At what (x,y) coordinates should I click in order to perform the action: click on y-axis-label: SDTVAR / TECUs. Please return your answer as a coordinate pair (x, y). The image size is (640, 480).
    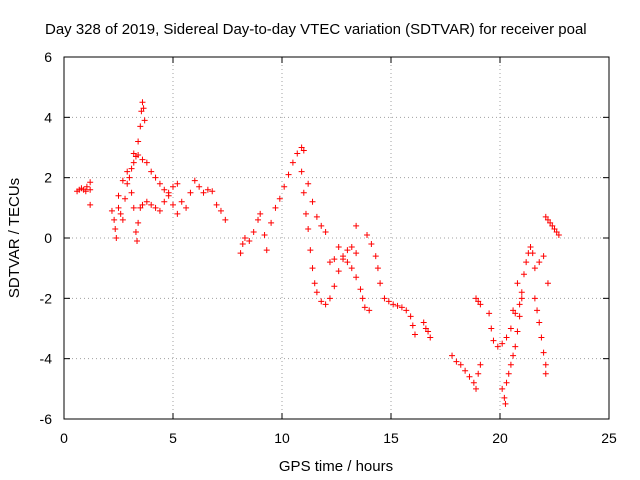
    Looking at the image, I should click on (14, 238).